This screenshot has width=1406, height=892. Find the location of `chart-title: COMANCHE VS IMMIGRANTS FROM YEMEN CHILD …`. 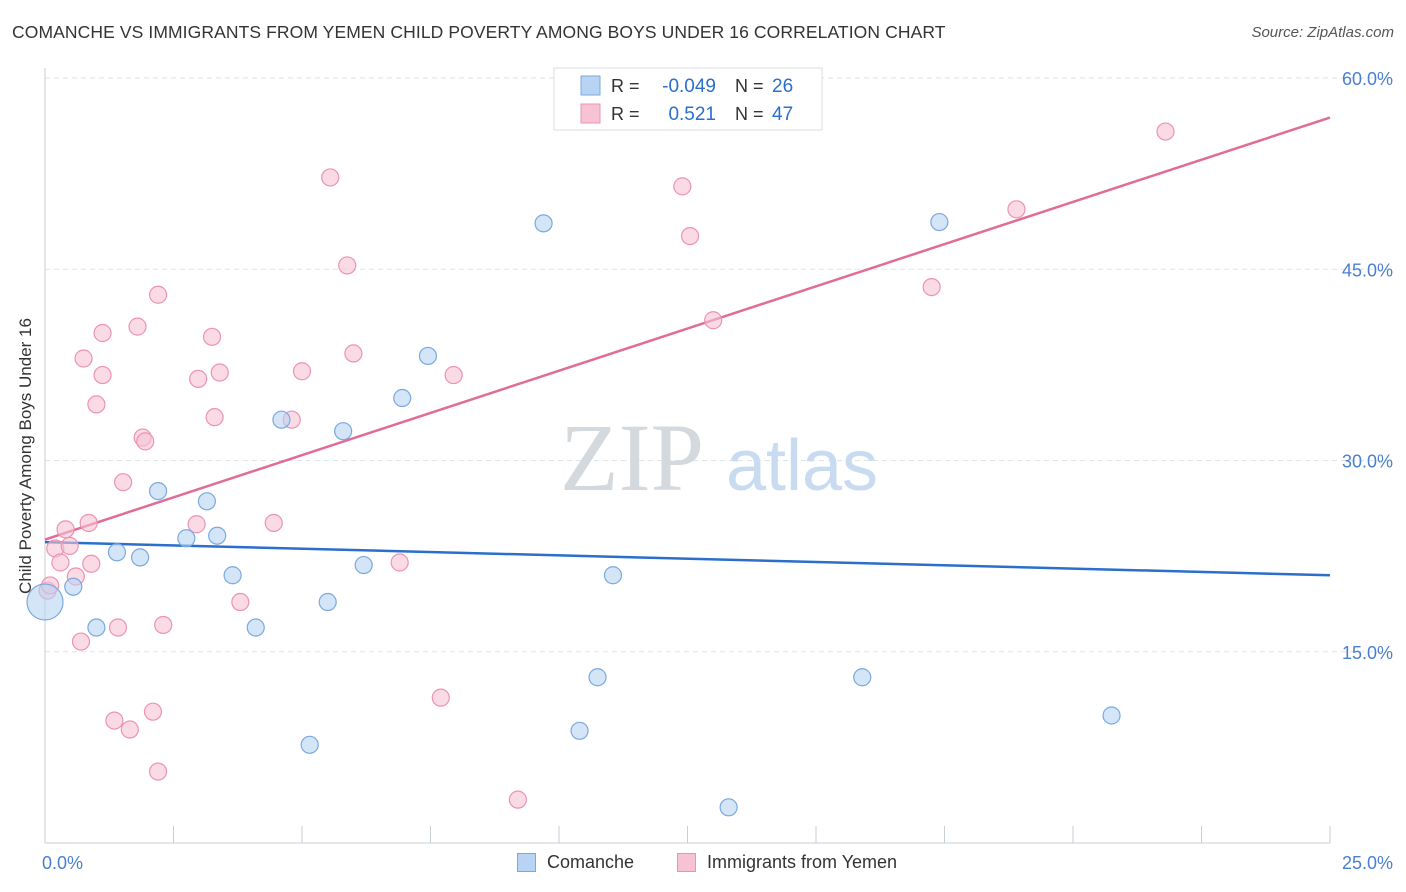

chart-title: COMANCHE VS IMMIGRANTS FROM YEMEN CHILD … is located at coordinates (479, 32).